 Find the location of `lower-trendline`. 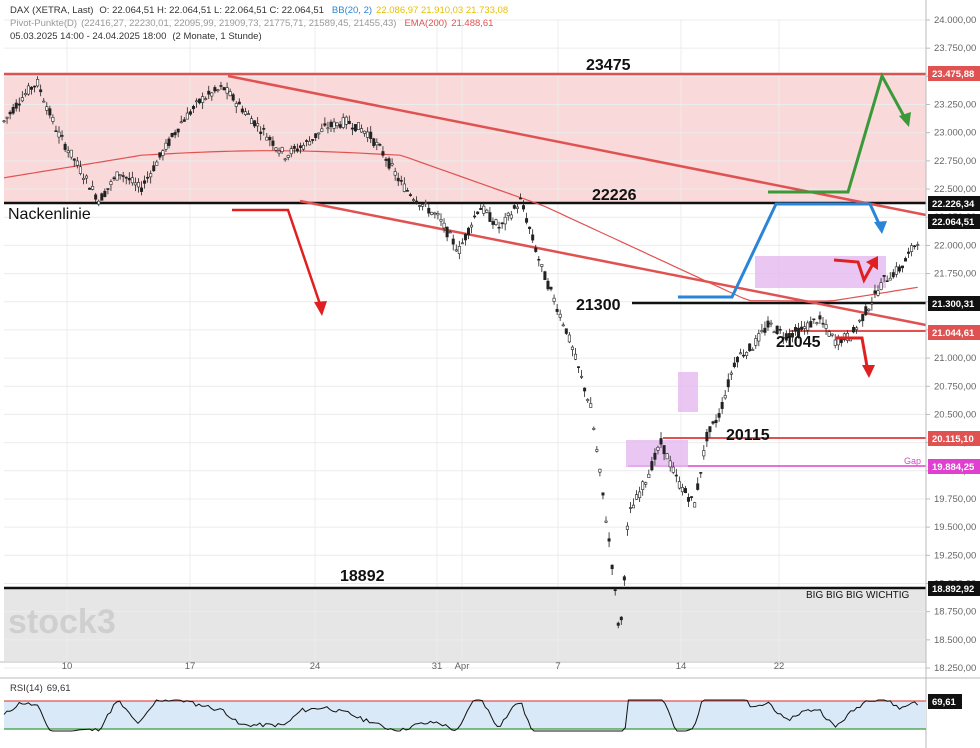

lower-trendline is located at coordinates (613, 263).